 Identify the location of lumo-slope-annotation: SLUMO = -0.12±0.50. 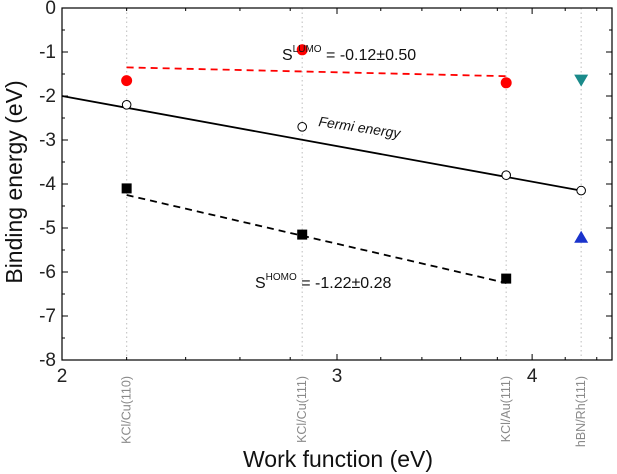
(349, 54).